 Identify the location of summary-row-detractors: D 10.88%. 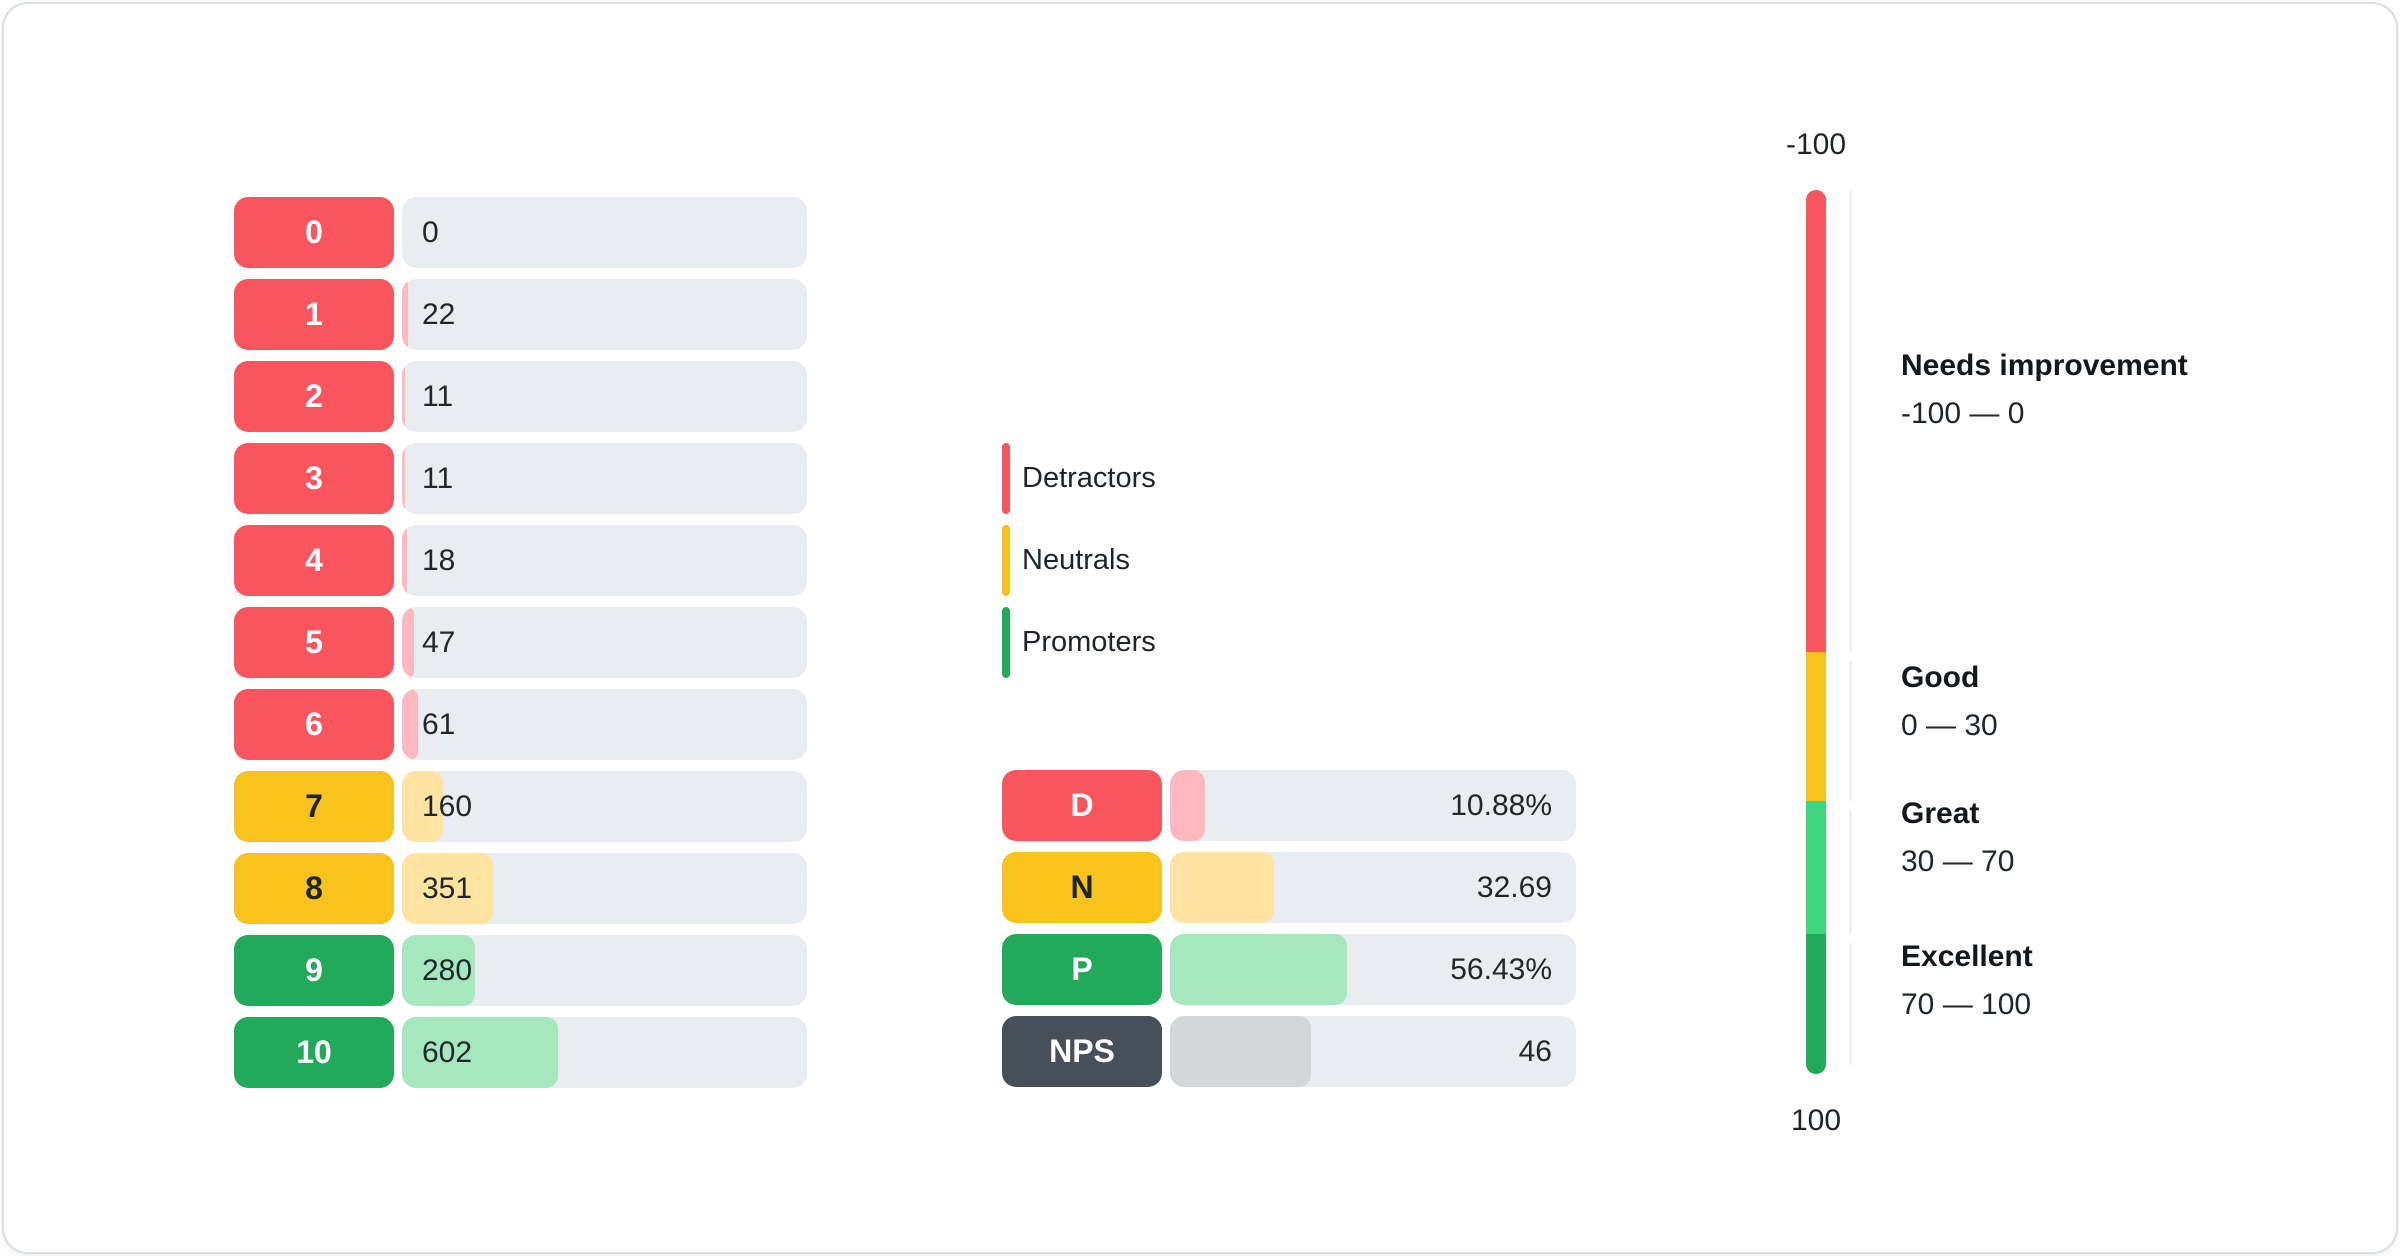
(1289, 805).